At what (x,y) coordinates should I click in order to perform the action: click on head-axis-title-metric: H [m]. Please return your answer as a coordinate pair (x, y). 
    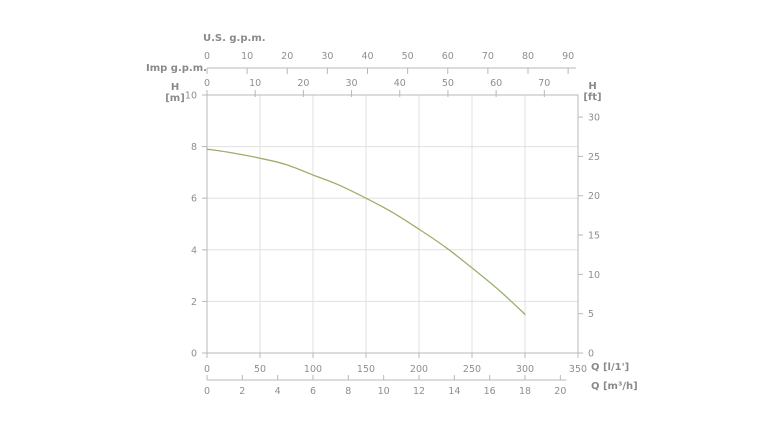
    Looking at the image, I should click on (175, 93).